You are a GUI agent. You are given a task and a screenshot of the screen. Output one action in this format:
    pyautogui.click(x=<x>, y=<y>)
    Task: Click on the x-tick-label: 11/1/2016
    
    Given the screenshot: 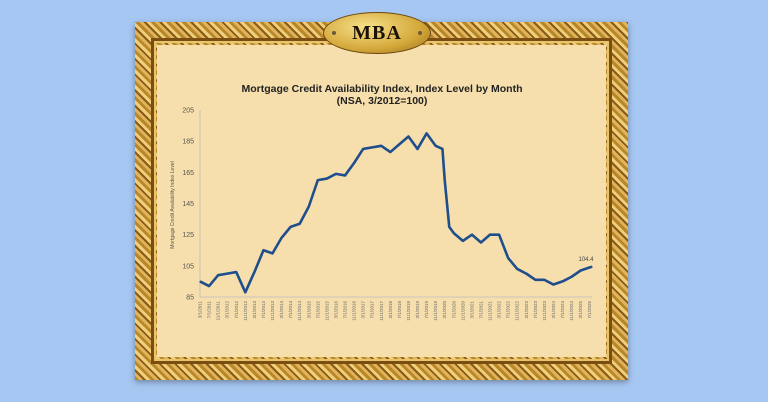 What is the action you would take?
    pyautogui.click(x=354, y=311)
    